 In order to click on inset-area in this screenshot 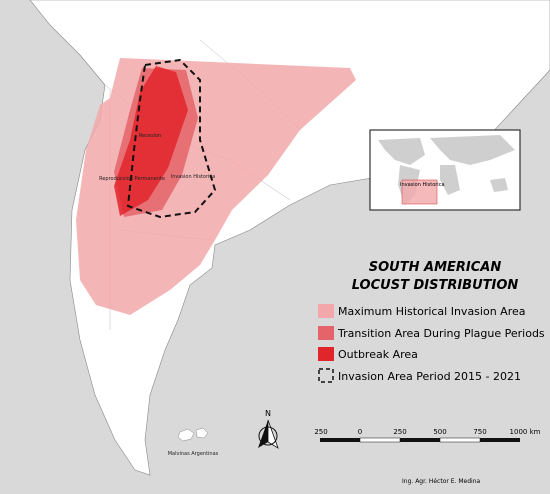, I will do `click(419, 192)`.